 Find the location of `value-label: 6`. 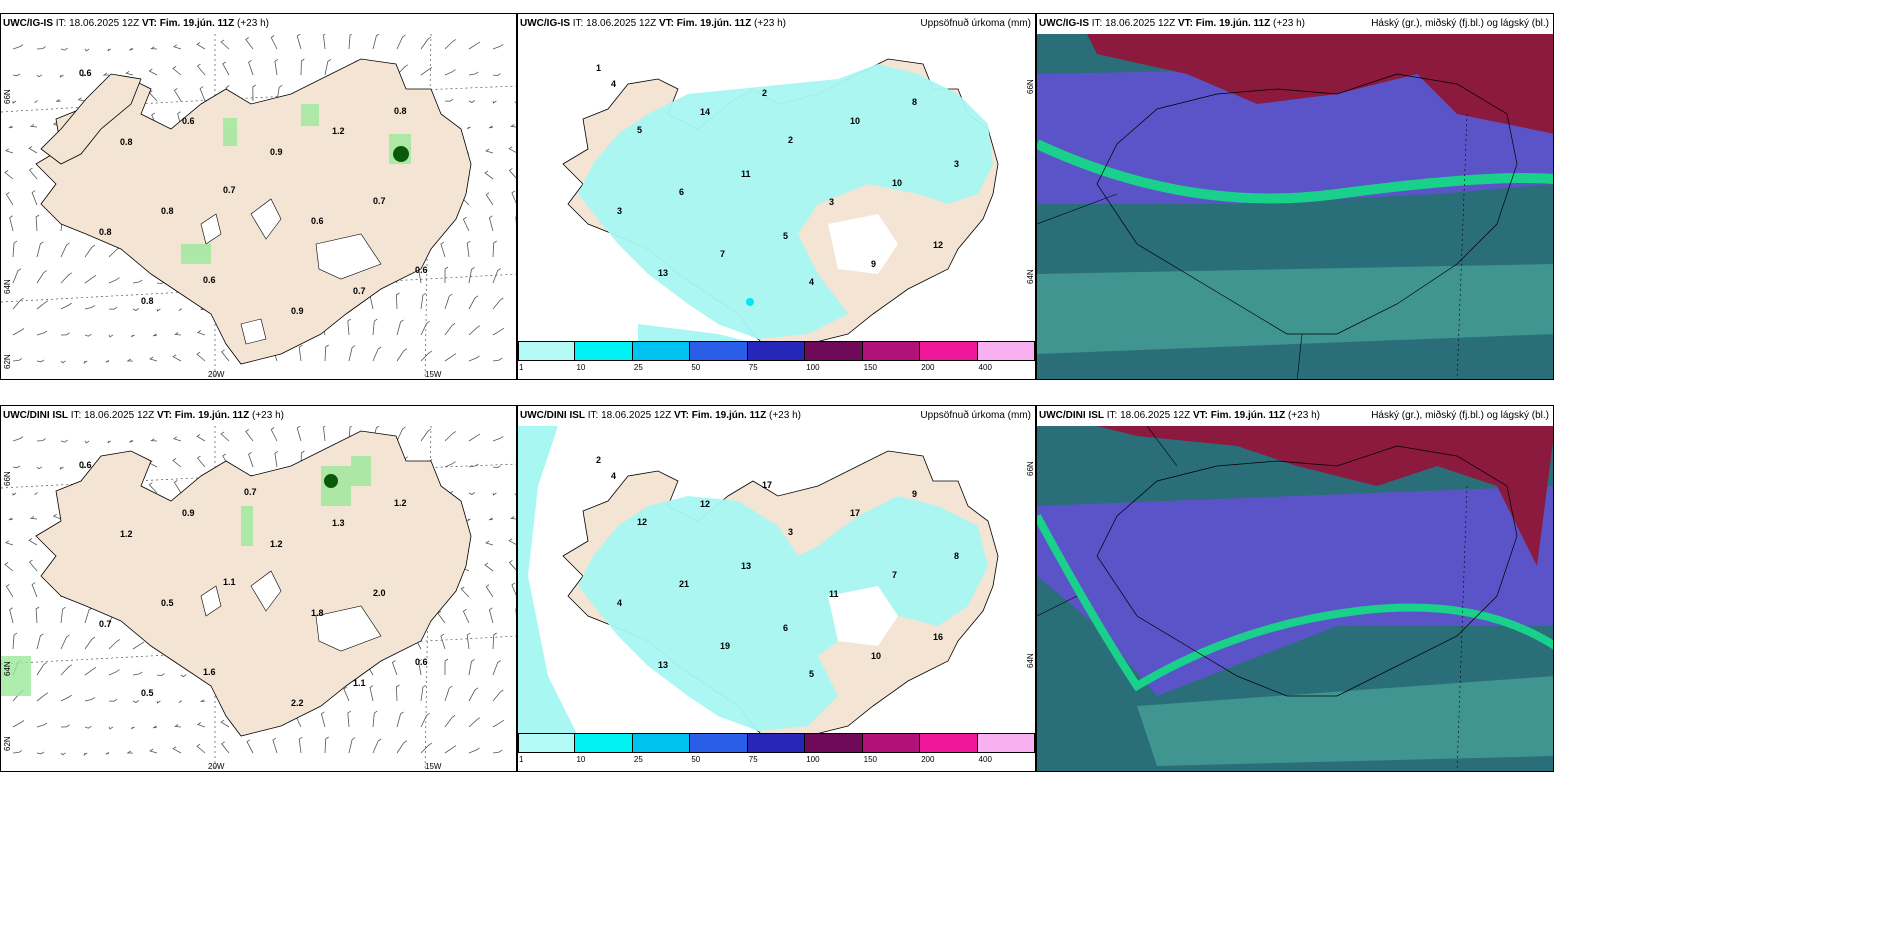

value-label: 6 is located at coordinates (681, 192).